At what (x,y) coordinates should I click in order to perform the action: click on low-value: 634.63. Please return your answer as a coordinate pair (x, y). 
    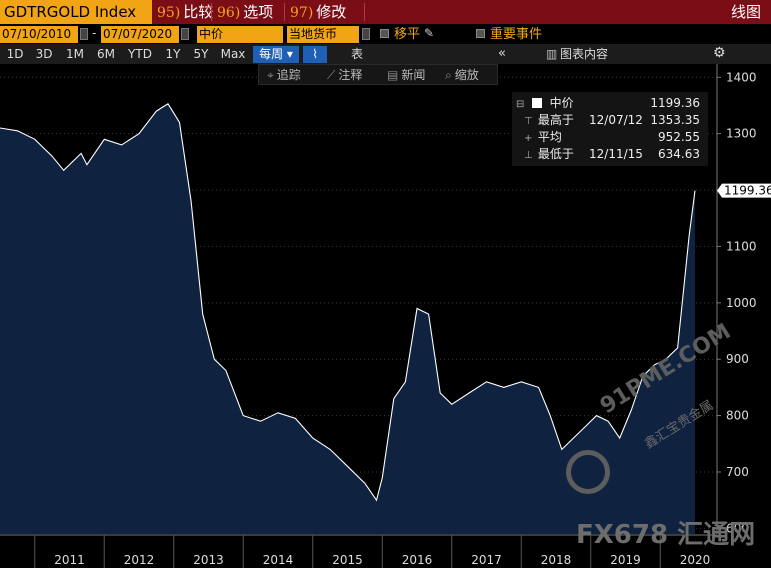
    Looking at the image, I should click on (679, 154).